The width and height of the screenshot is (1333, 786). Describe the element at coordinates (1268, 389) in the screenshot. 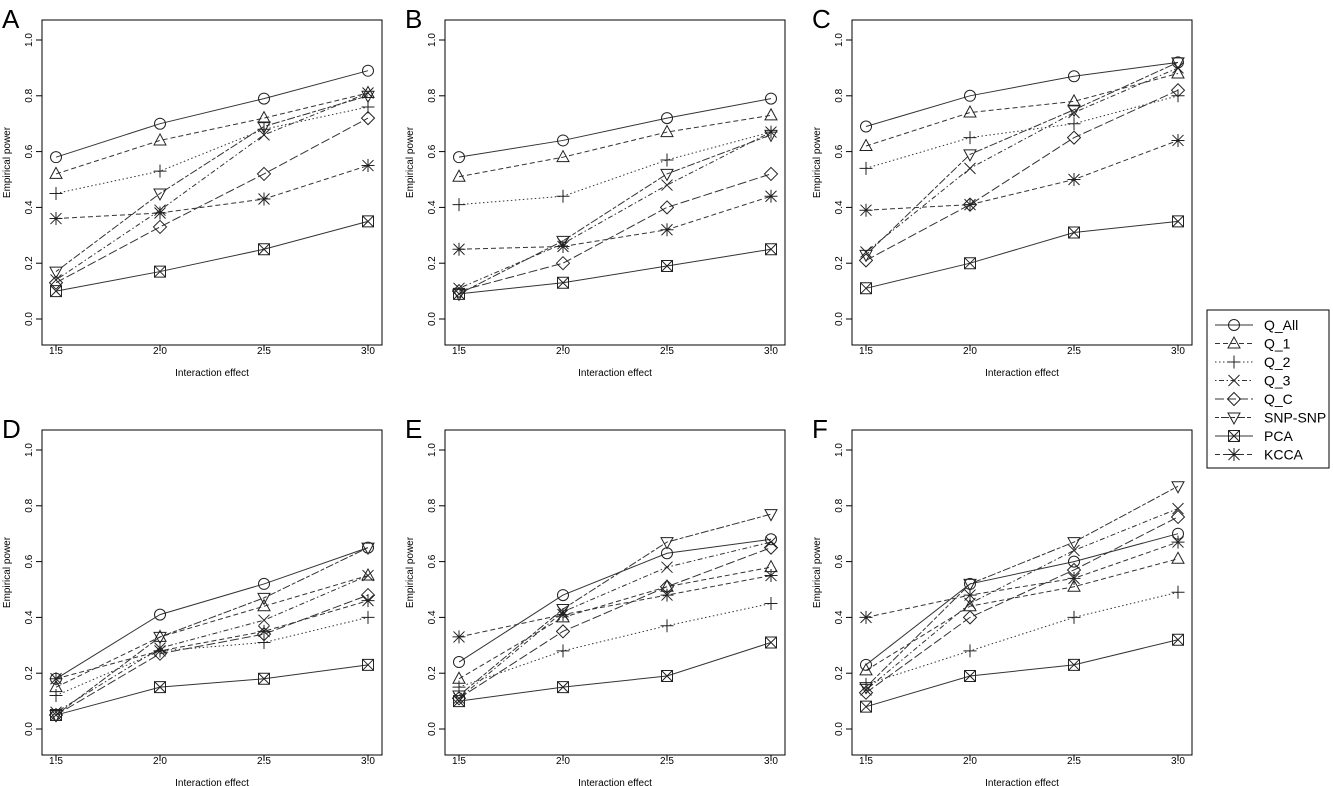

I see `legend: Q_All Q_1 Q_2 Q_3 Q_C SNP-SNP PCA KCCA` at that location.